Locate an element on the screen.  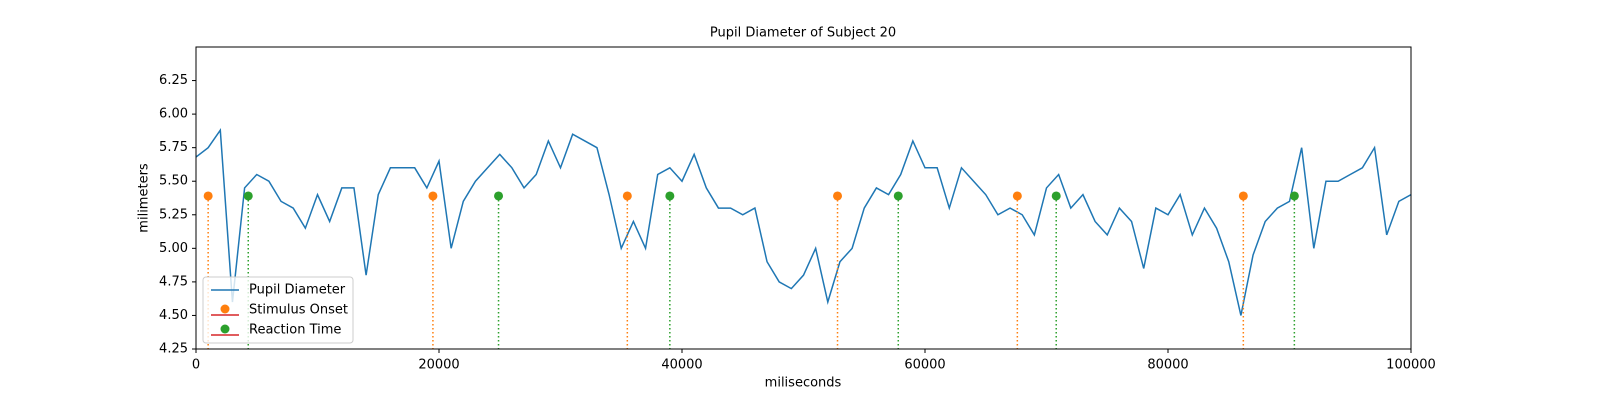
x-tick-label: 20000 is located at coordinates (438, 365).